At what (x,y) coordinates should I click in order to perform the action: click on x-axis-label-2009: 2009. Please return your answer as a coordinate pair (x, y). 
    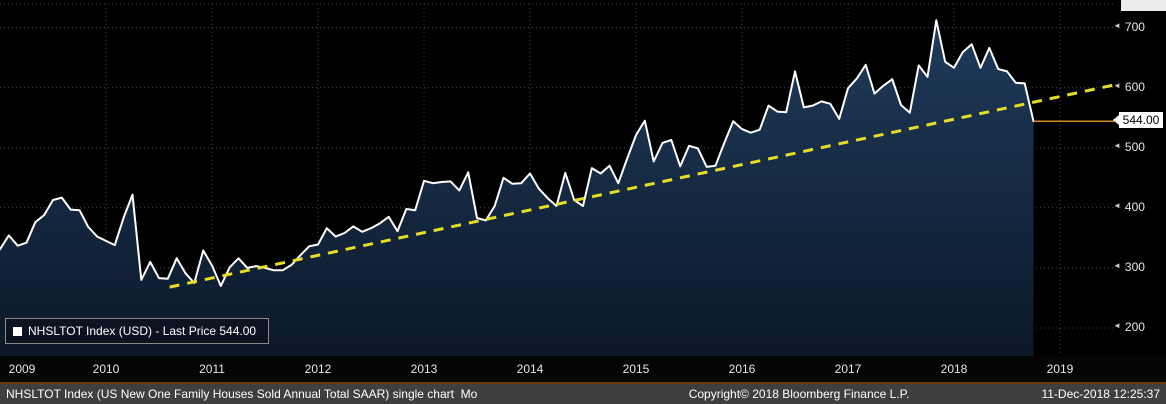
    Looking at the image, I should click on (22, 369).